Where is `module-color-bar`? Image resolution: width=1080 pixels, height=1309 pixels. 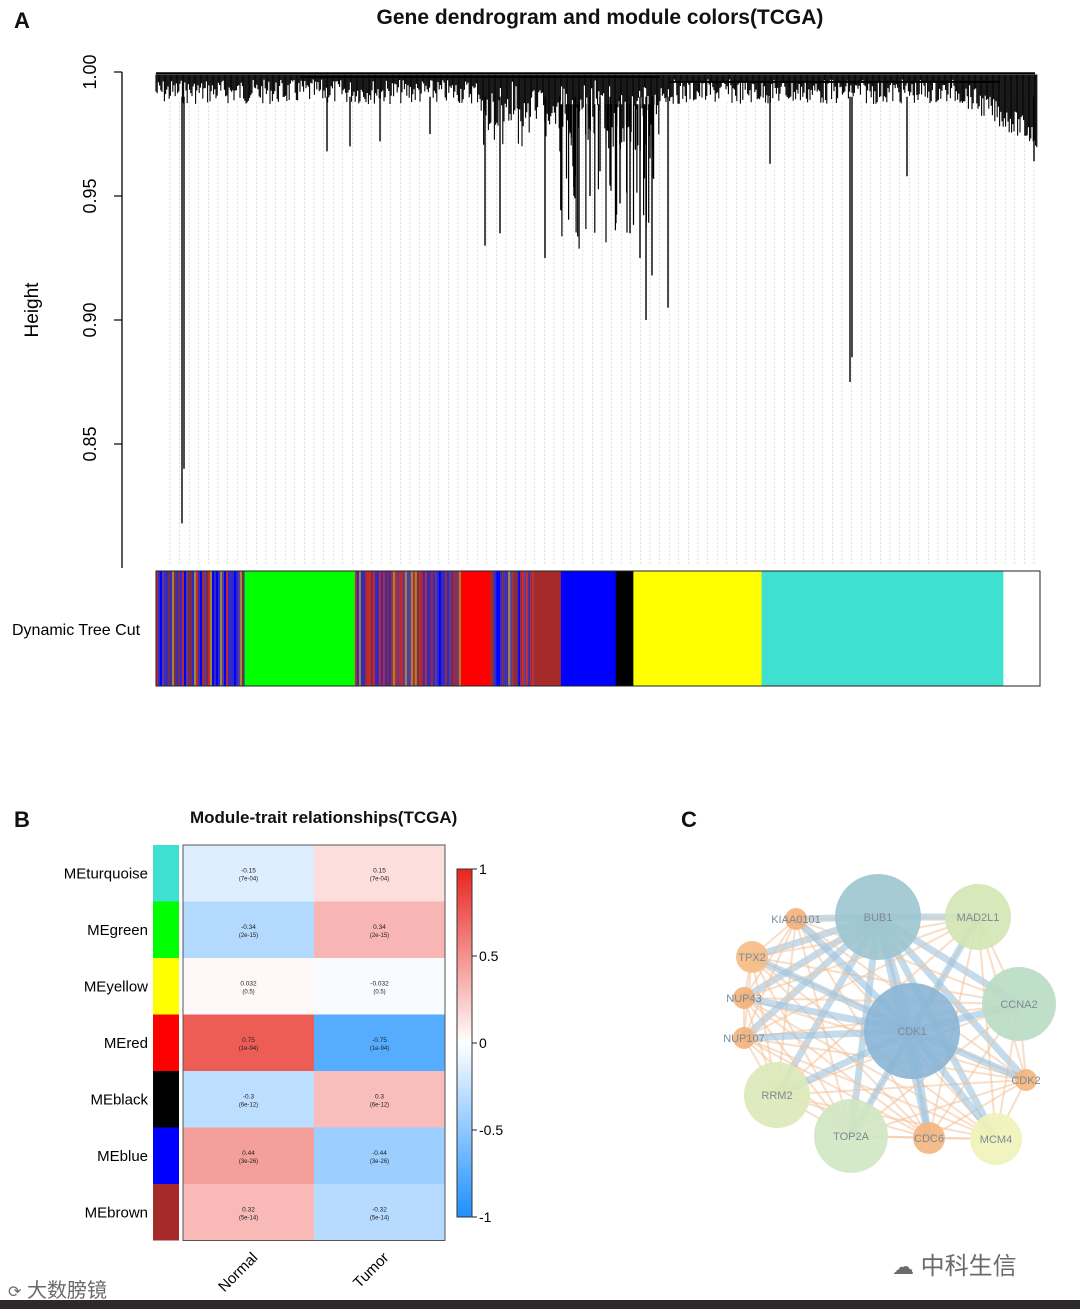
module-color-bar is located at coordinates (598, 628).